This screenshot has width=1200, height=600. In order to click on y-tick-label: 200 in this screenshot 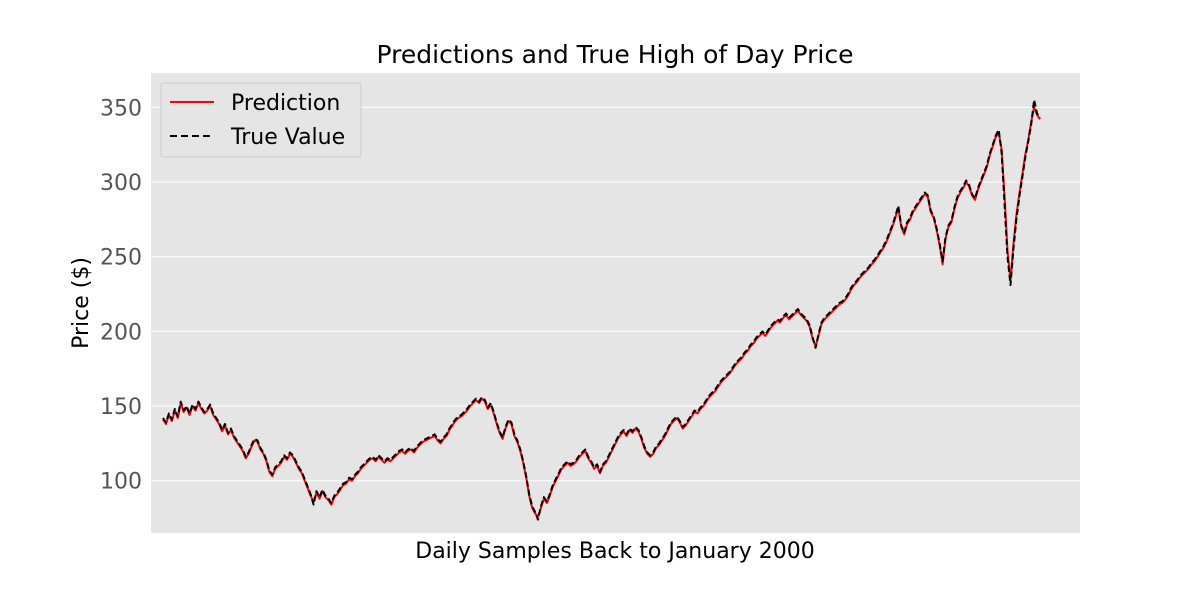, I will do `click(121, 332)`.